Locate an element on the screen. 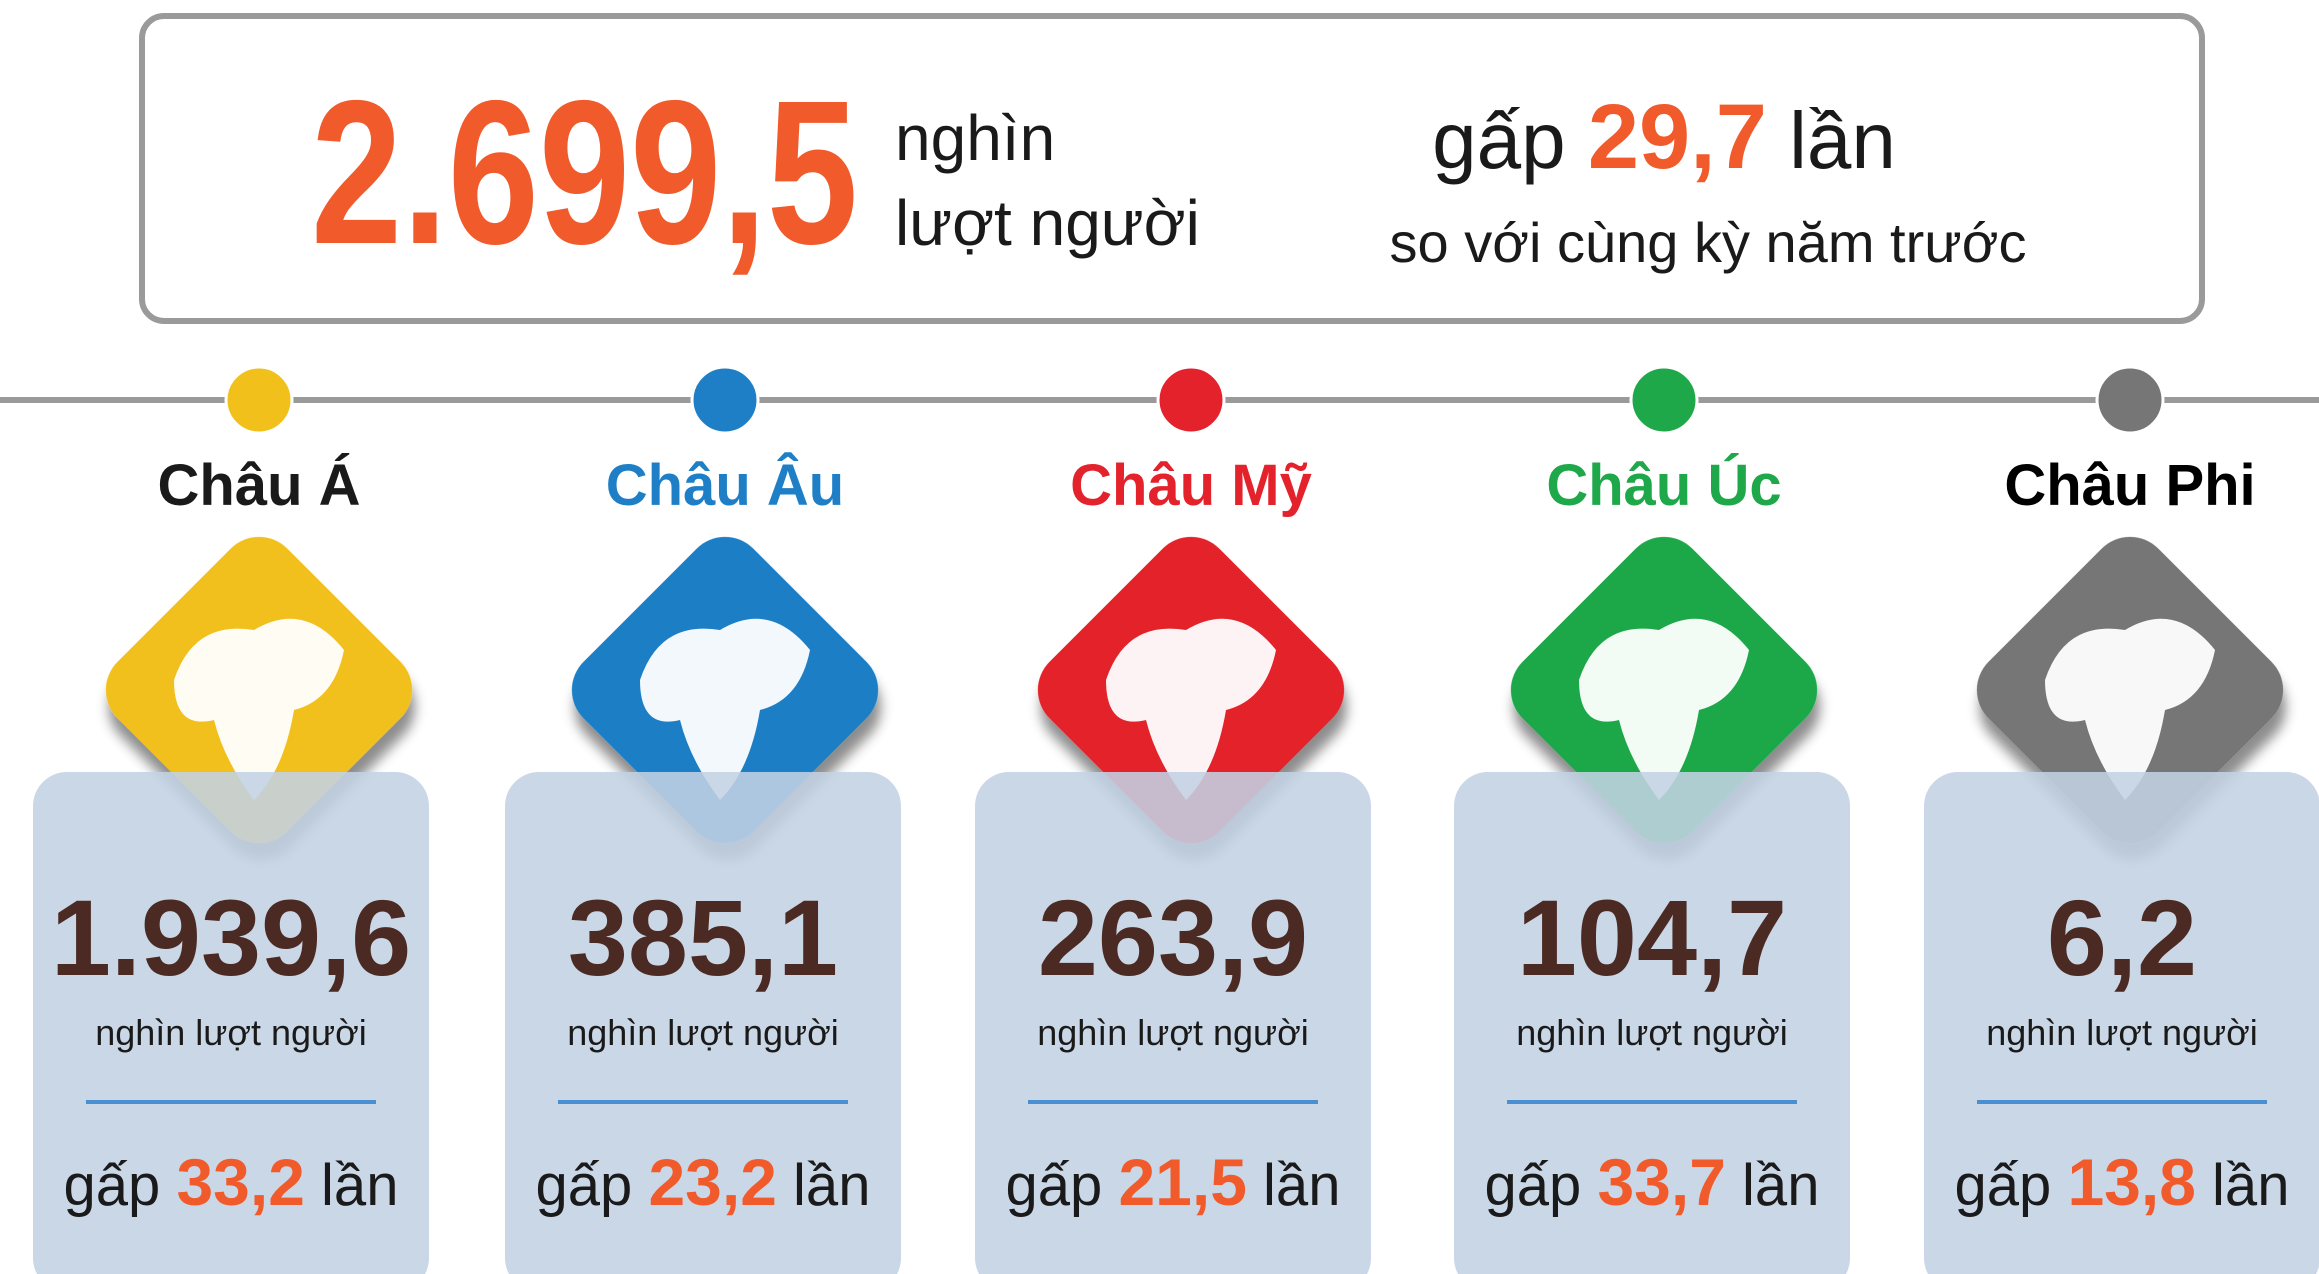  total-note: so với cùng kỳ năm trước is located at coordinates (1708, 242).